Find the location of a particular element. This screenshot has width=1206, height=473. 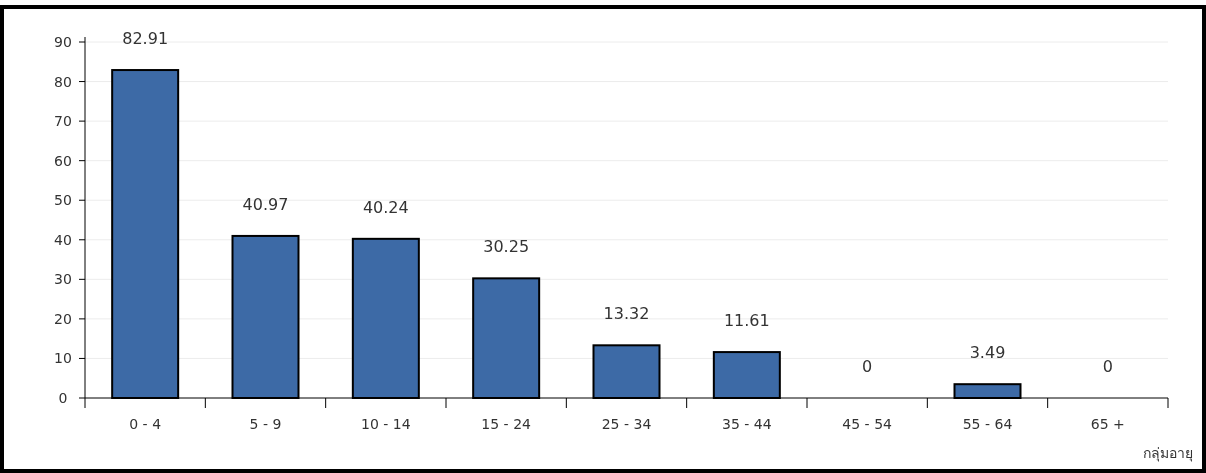

y-tick-label: 0 is located at coordinates (63, 398).